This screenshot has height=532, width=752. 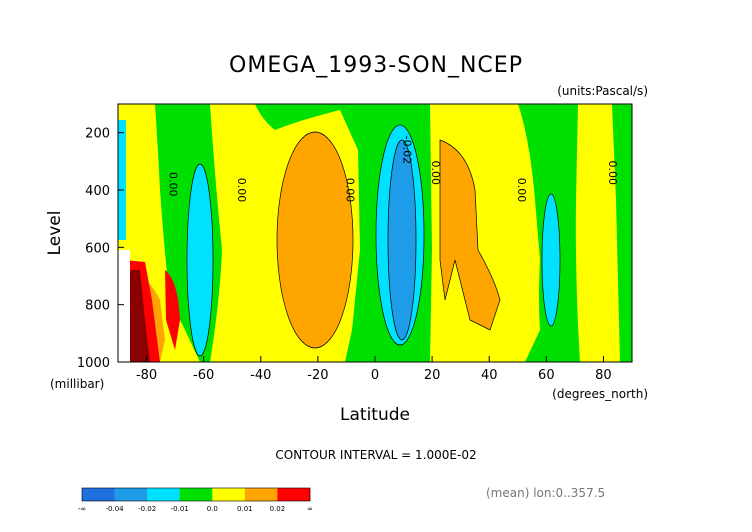 I want to click on x-tick-label: -20, so click(x=317, y=375).